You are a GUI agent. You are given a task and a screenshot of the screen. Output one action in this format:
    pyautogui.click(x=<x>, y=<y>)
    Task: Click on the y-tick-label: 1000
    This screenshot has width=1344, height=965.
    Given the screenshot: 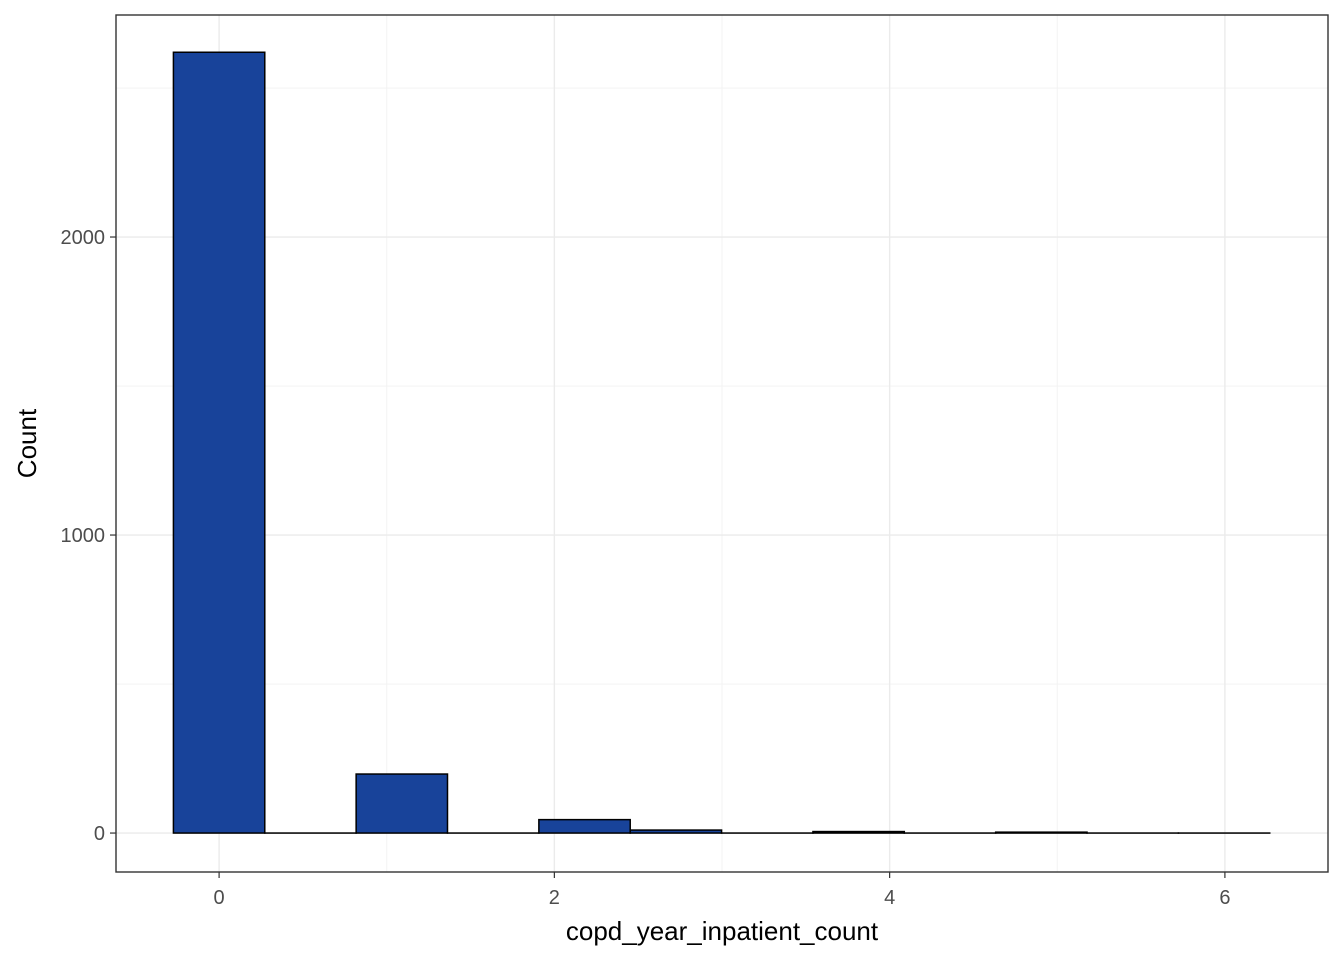 What is the action you would take?
    pyautogui.click(x=83, y=536)
    